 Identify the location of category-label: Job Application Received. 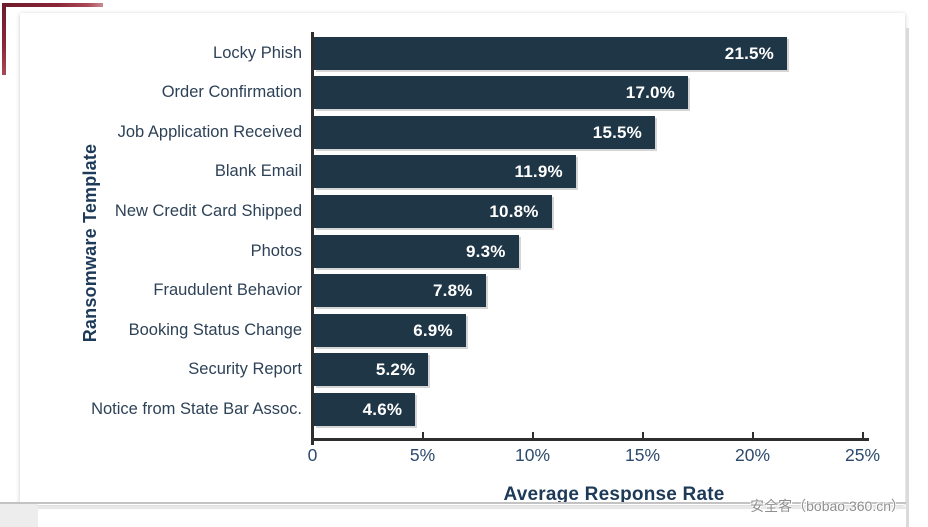
(209, 131).